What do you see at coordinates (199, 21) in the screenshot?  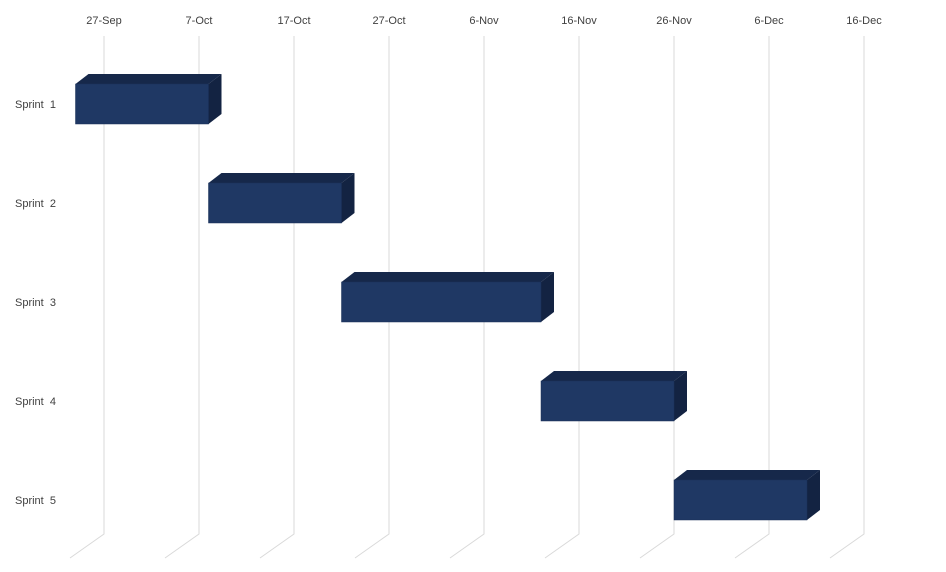 I see `x-tick-label: 7-Oct` at bounding box center [199, 21].